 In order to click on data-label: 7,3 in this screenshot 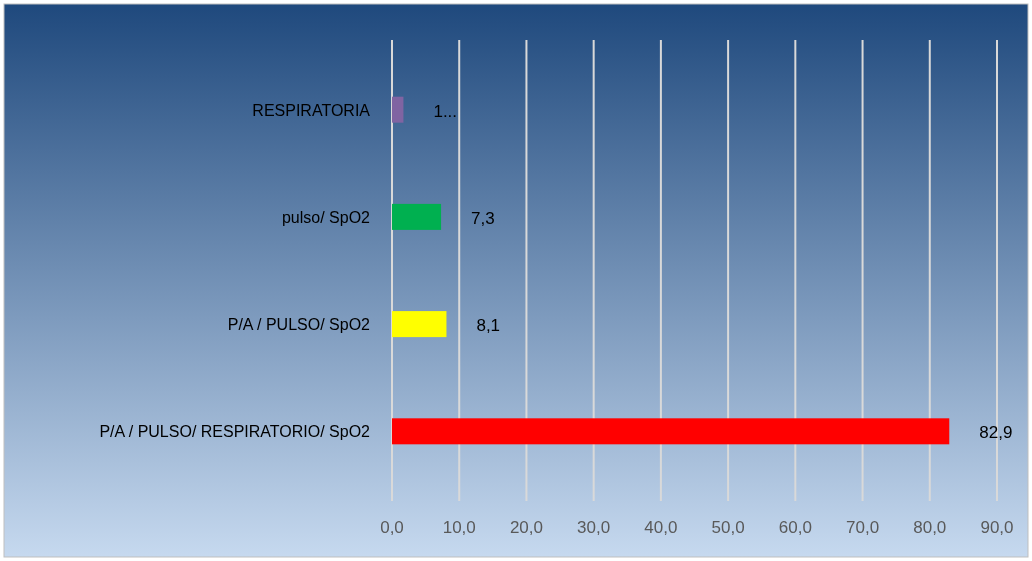, I will do `click(483, 218)`.